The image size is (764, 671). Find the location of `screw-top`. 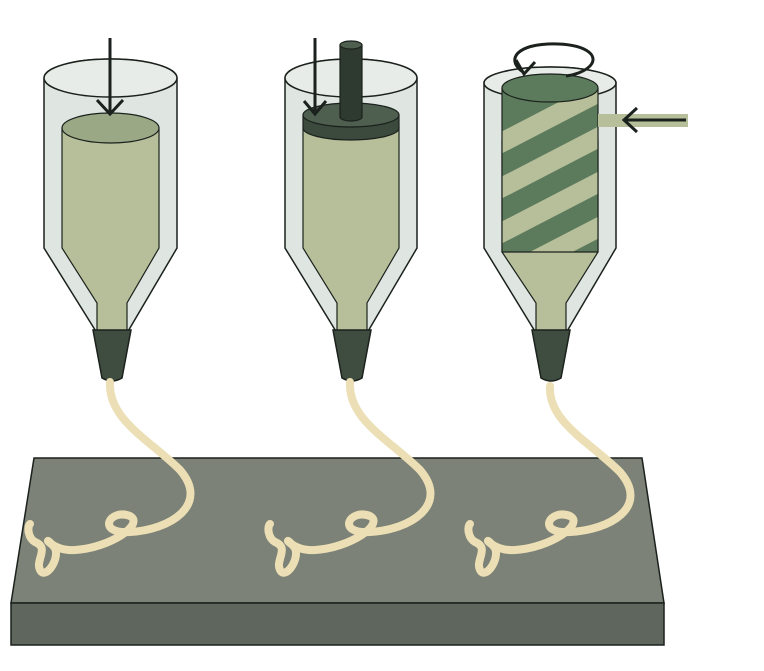

screw-top is located at coordinates (550, 88).